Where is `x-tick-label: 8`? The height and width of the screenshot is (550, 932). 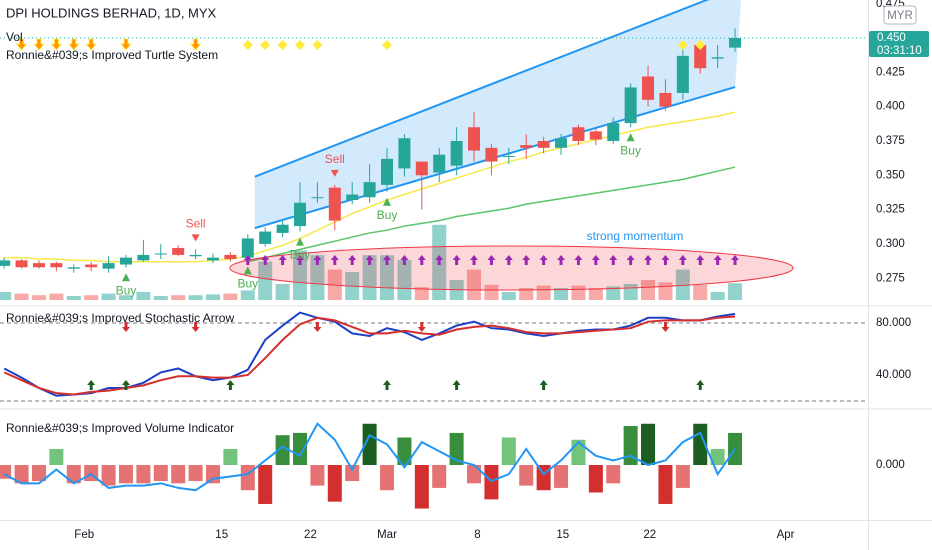 x-tick-label: 8 is located at coordinates (477, 535).